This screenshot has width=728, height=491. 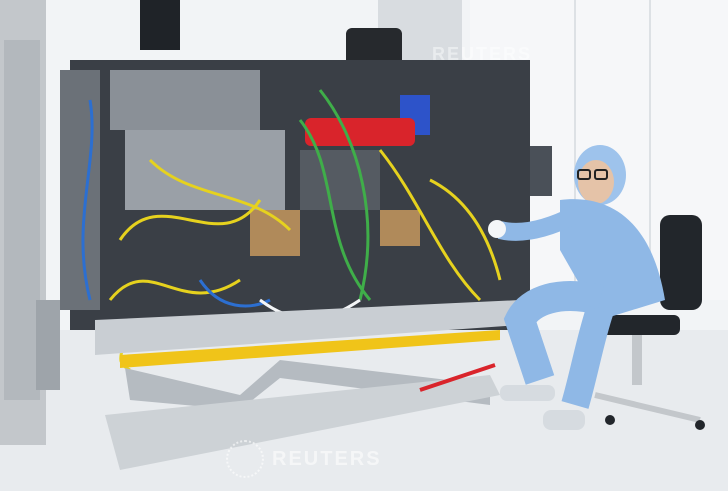 What do you see at coordinates (245, 459) in the screenshot?
I see `reuters-logo-icon` at bounding box center [245, 459].